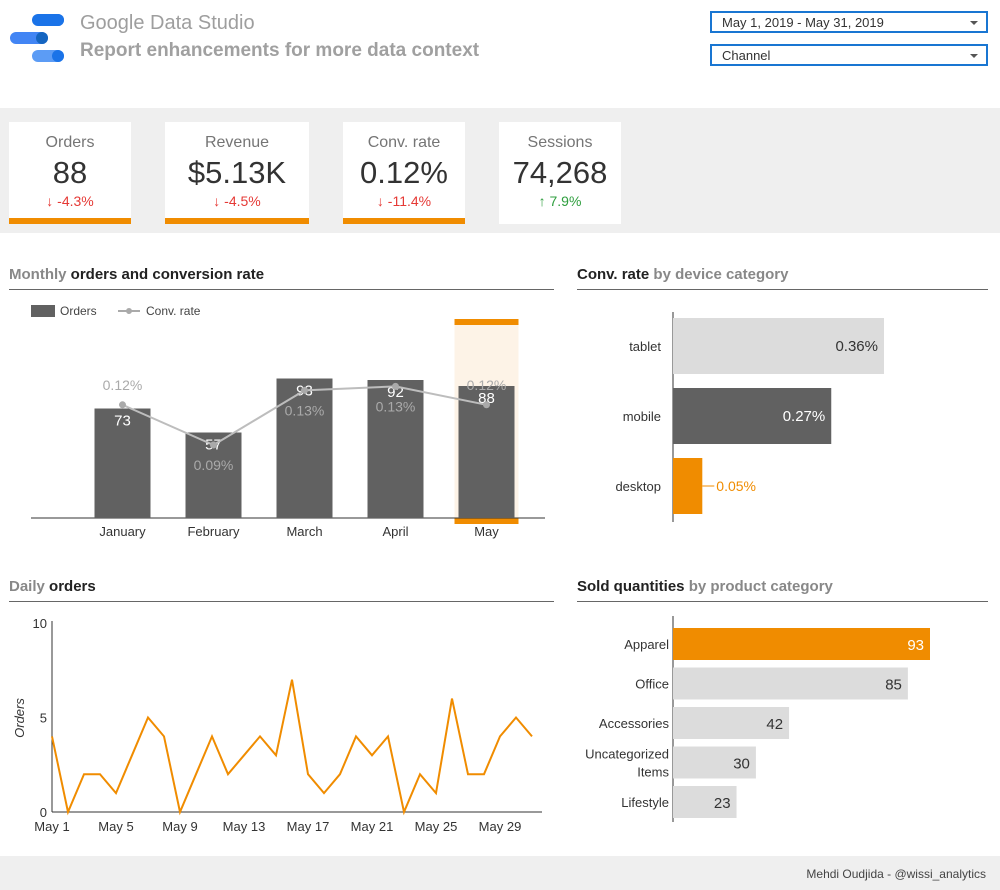 Image resolution: width=1000 pixels, height=890 pixels. I want to click on category-label: Office, so click(652, 684).